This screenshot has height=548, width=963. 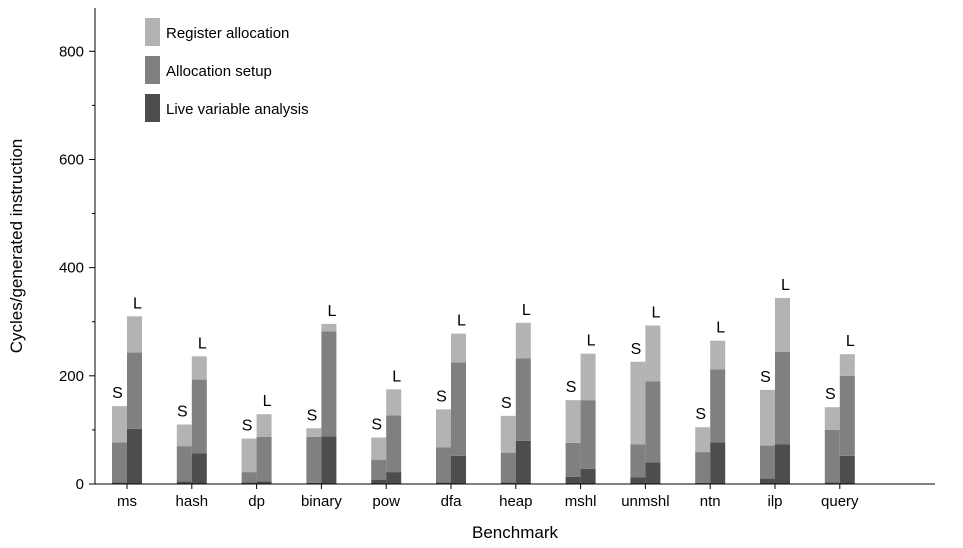 I want to click on bar-binary-S-live-variable-analysis, so click(x=314, y=483).